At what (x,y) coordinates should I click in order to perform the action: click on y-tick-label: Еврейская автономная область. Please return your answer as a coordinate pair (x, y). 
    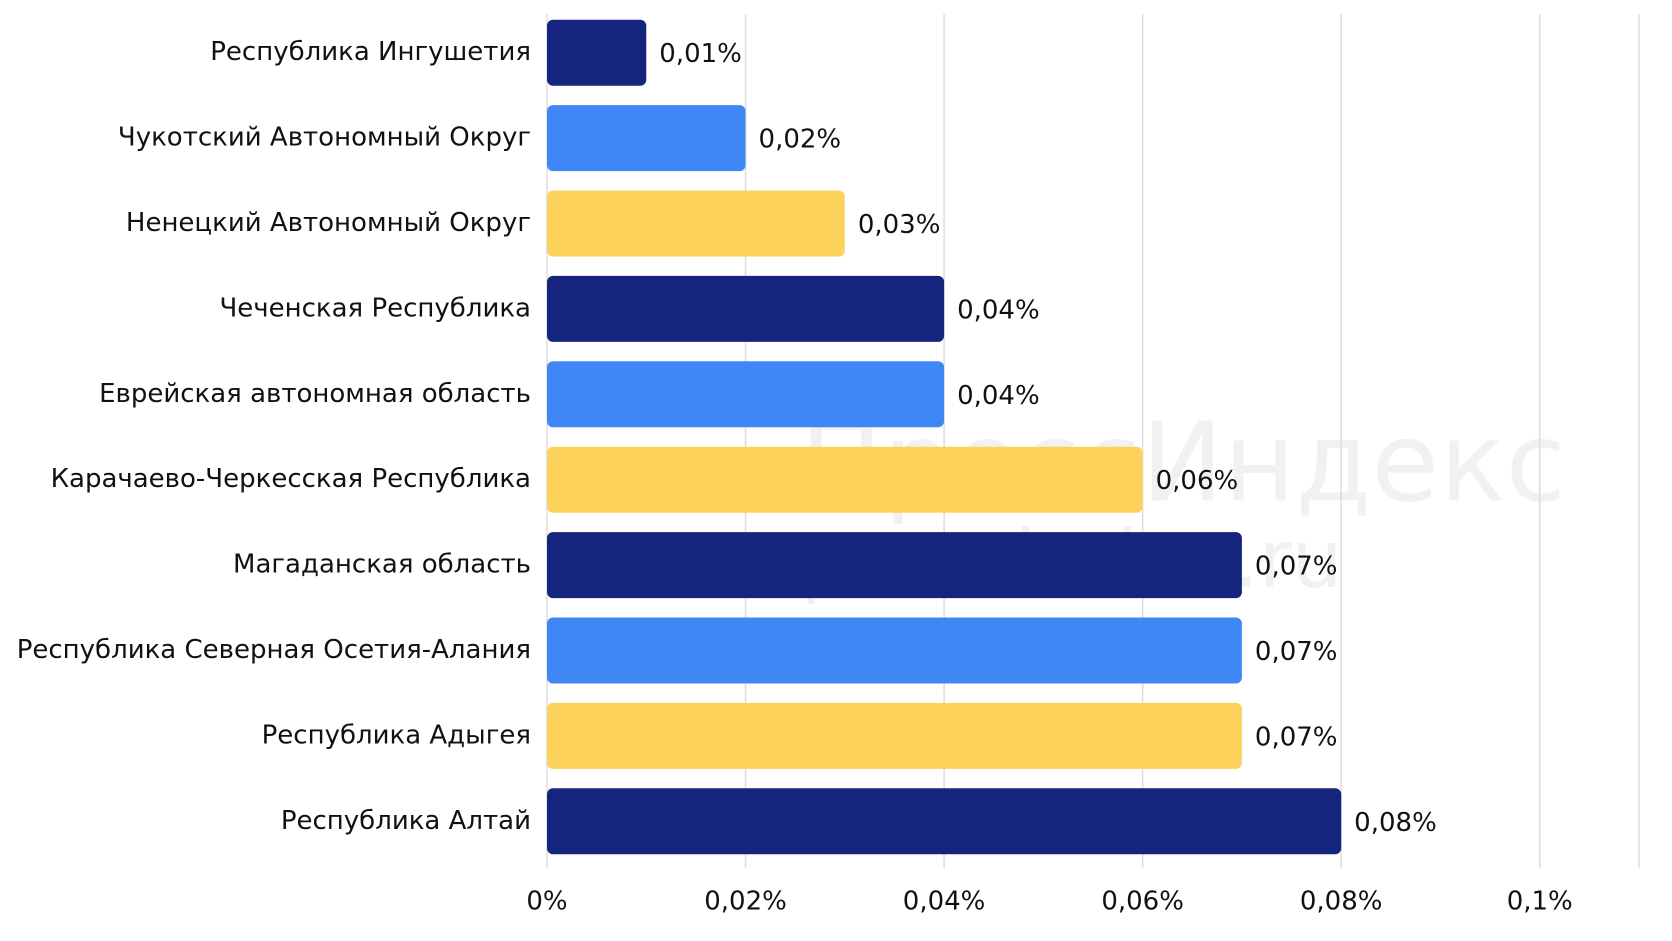
    Looking at the image, I should click on (315, 394).